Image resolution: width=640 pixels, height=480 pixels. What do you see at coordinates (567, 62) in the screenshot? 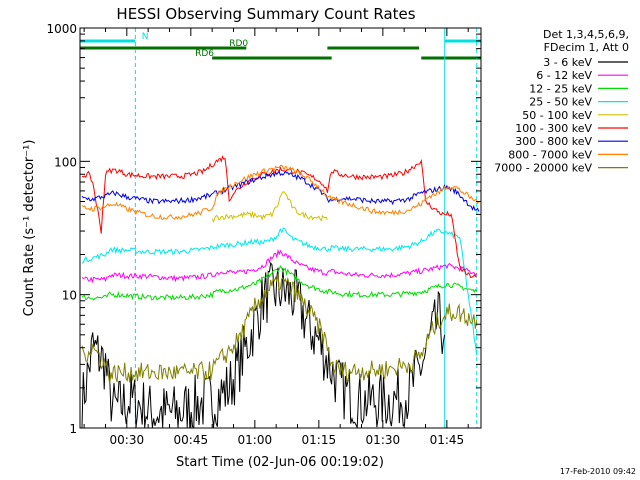
I see `legend-label-0: 3 - 6 keV` at bounding box center [567, 62].